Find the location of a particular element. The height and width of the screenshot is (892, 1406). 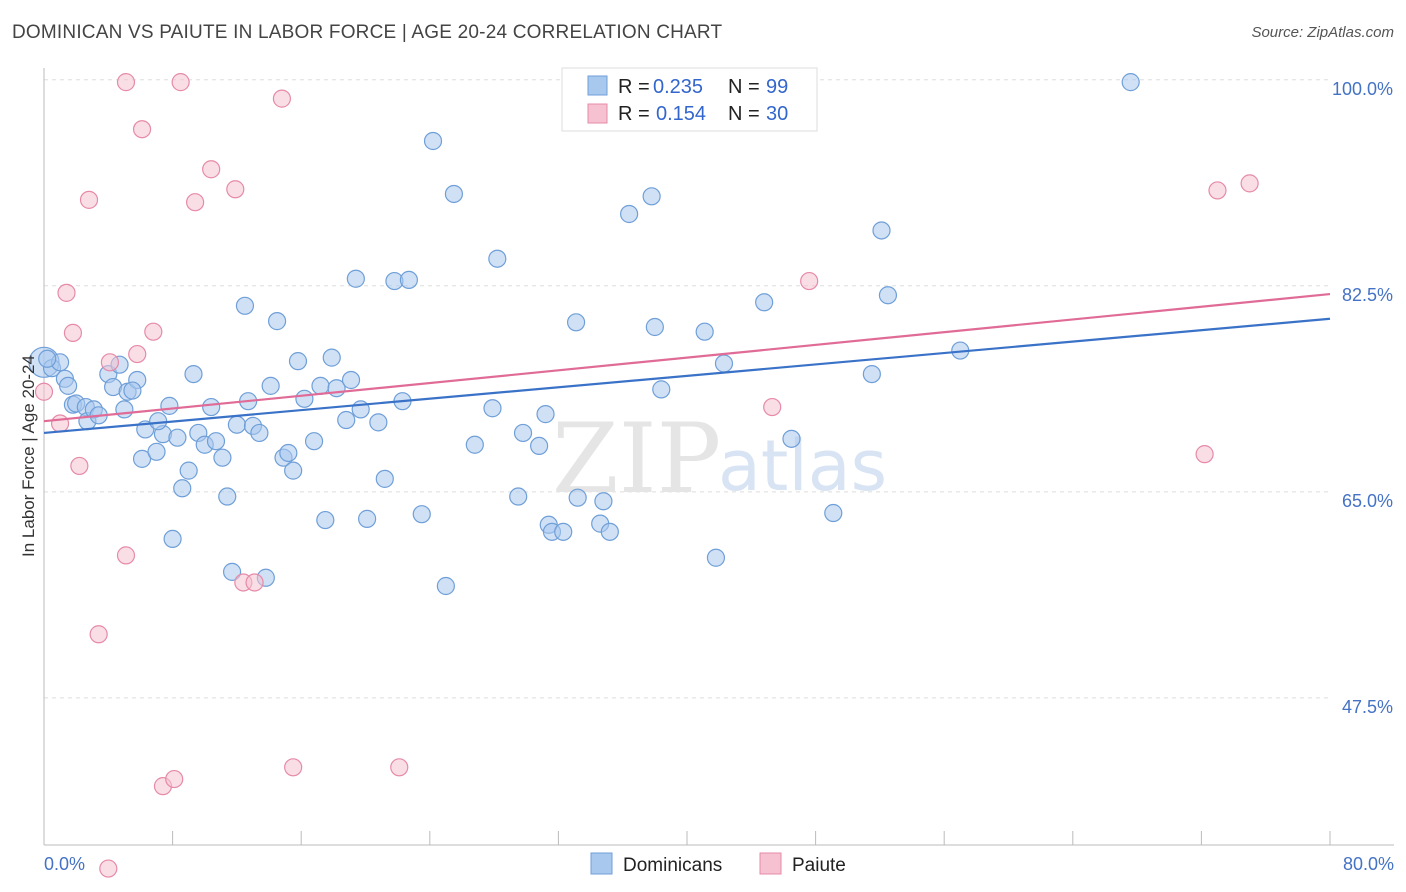

correlation-legend: R = 0.235 N = 99 R = 0.154 N = 30 is located at coordinates (689, 99).